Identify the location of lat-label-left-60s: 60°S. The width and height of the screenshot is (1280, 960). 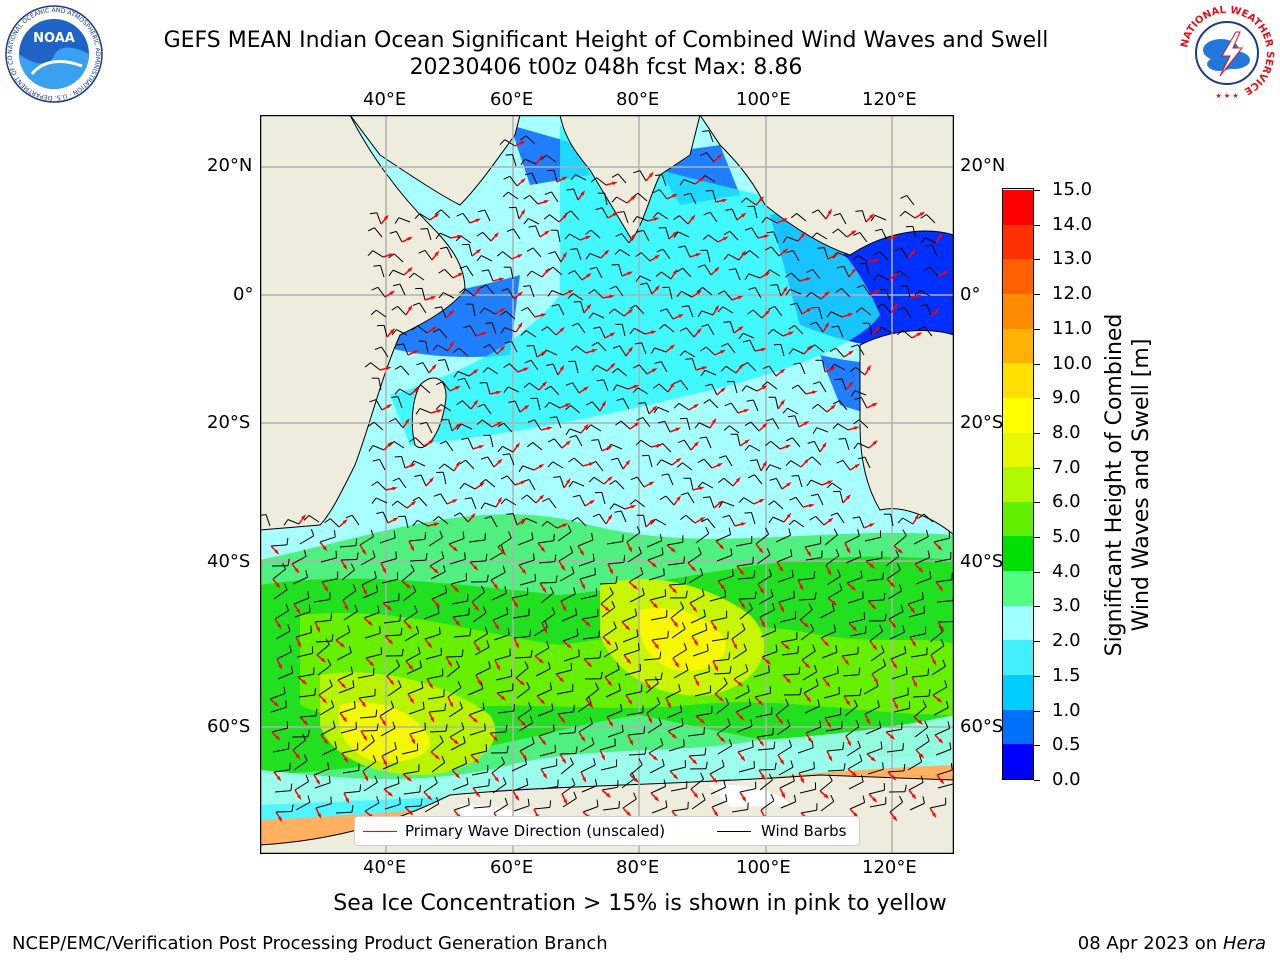
(229, 726).